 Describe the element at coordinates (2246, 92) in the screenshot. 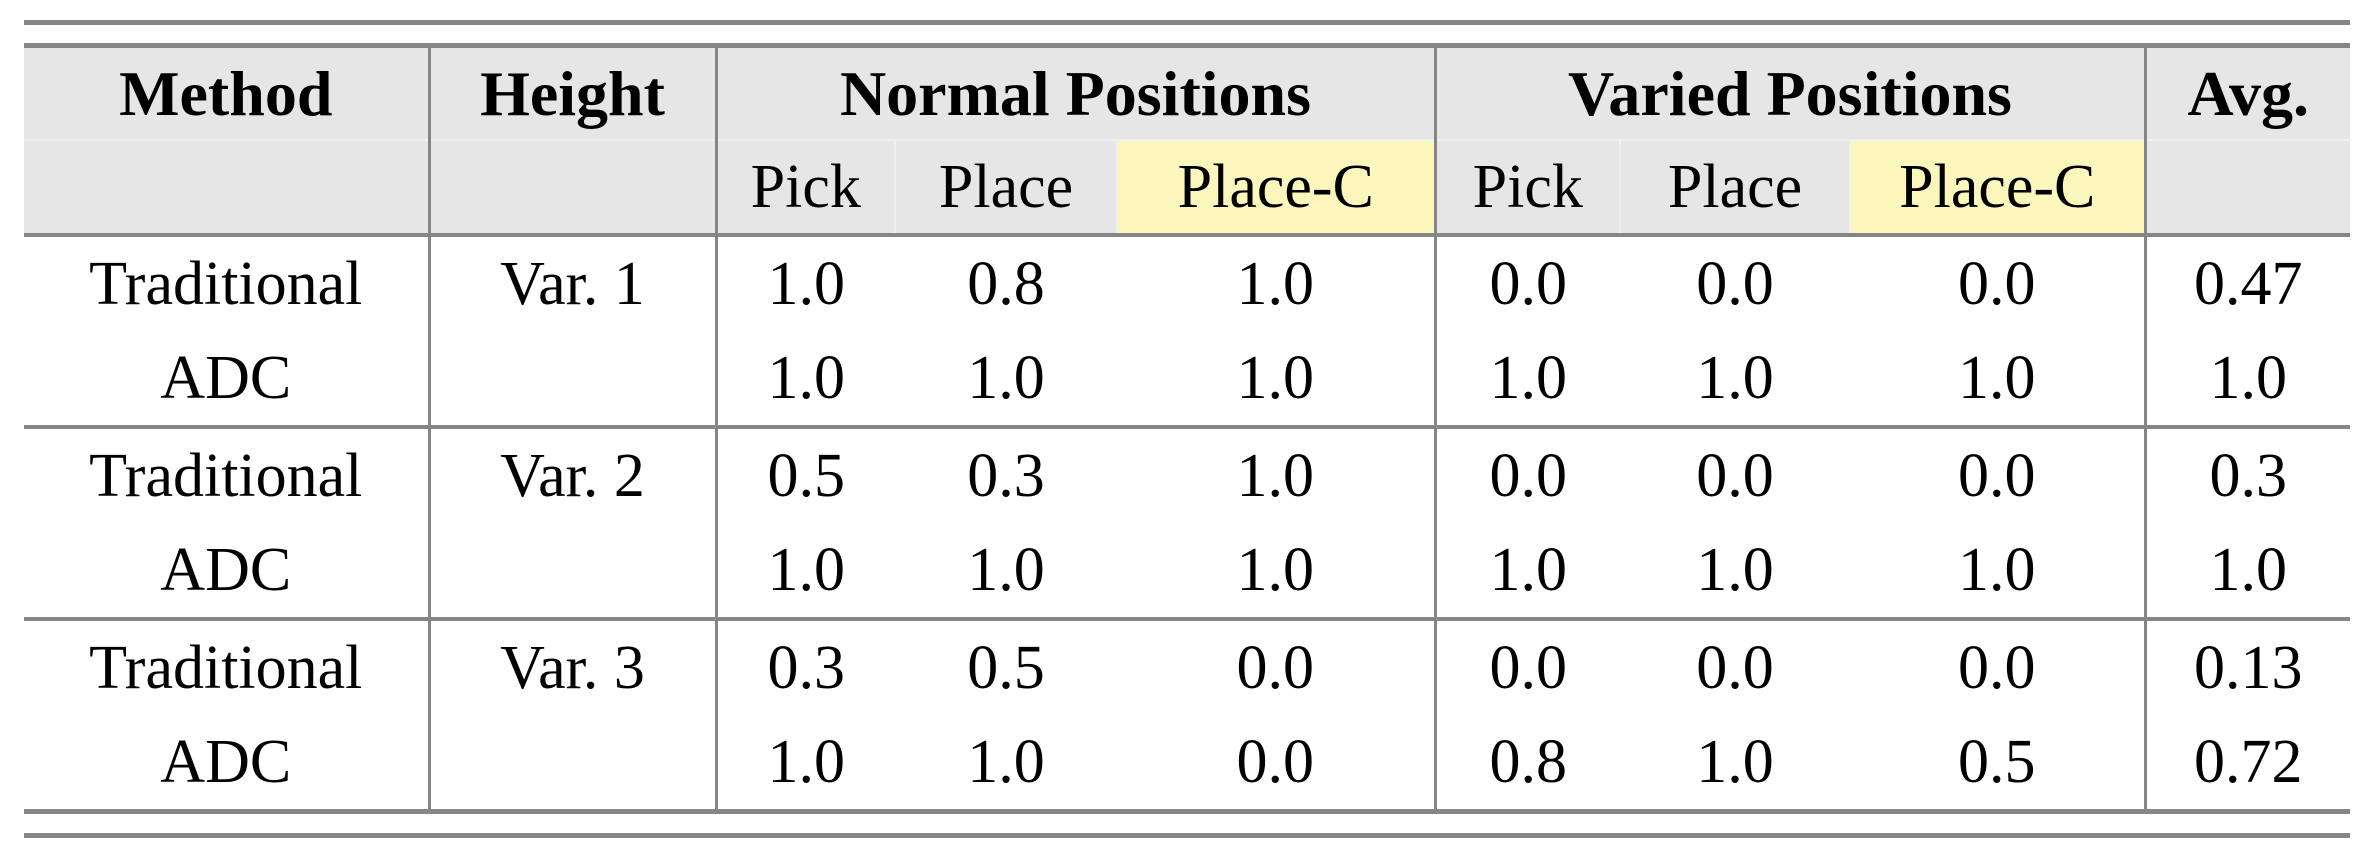

I see `header-cell-avg: Avg.` at that location.